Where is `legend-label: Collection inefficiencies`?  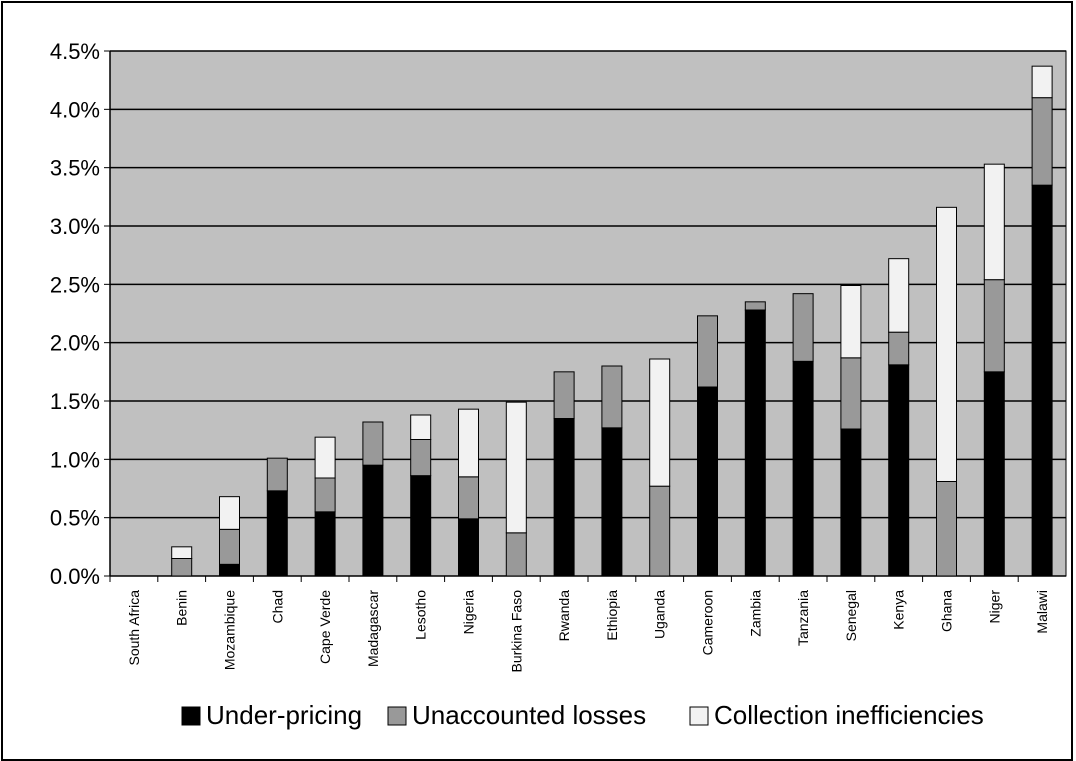 legend-label: Collection inefficiencies is located at coordinates (849, 715).